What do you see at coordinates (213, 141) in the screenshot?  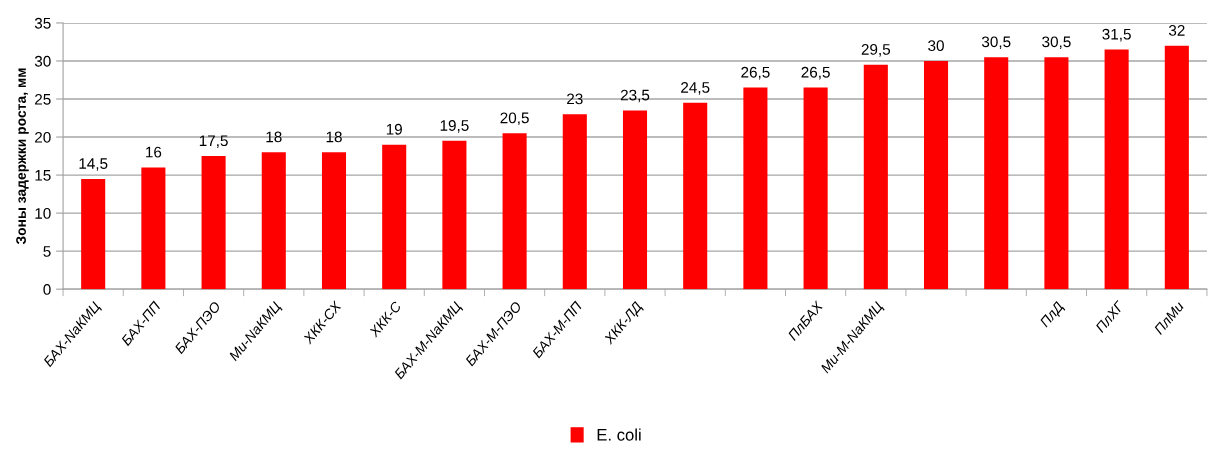 I see `data-label: 17,5` at bounding box center [213, 141].